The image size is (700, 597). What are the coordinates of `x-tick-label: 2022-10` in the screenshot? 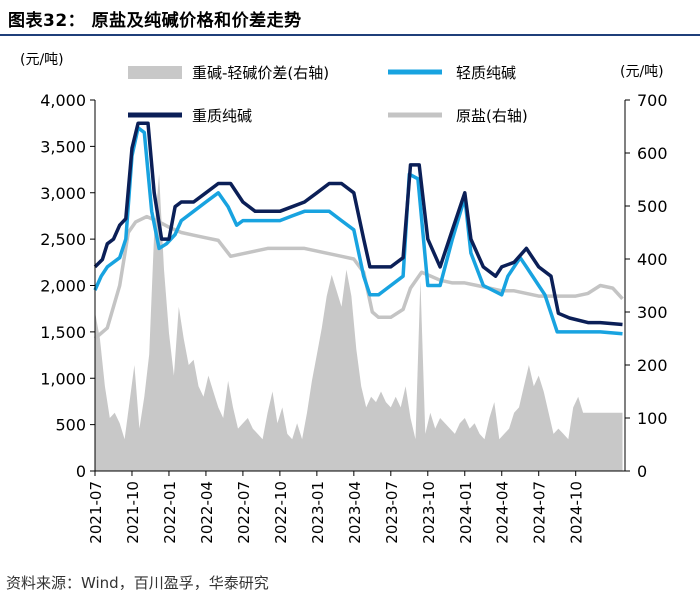 It's located at (281, 512).